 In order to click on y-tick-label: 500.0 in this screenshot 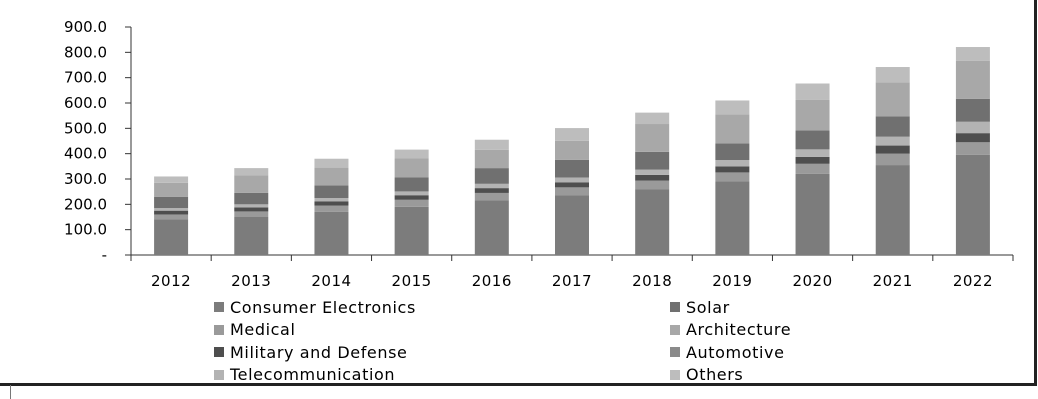, I will do `click(85, 128)`.